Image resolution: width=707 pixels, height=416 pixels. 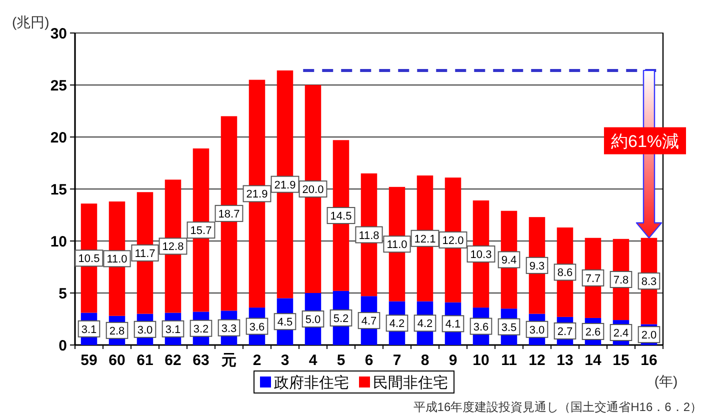 What do you see at coordinates (58, 190) in the screenshot?
I see `y-tick-label: 15` at bounding box center [58, 190].